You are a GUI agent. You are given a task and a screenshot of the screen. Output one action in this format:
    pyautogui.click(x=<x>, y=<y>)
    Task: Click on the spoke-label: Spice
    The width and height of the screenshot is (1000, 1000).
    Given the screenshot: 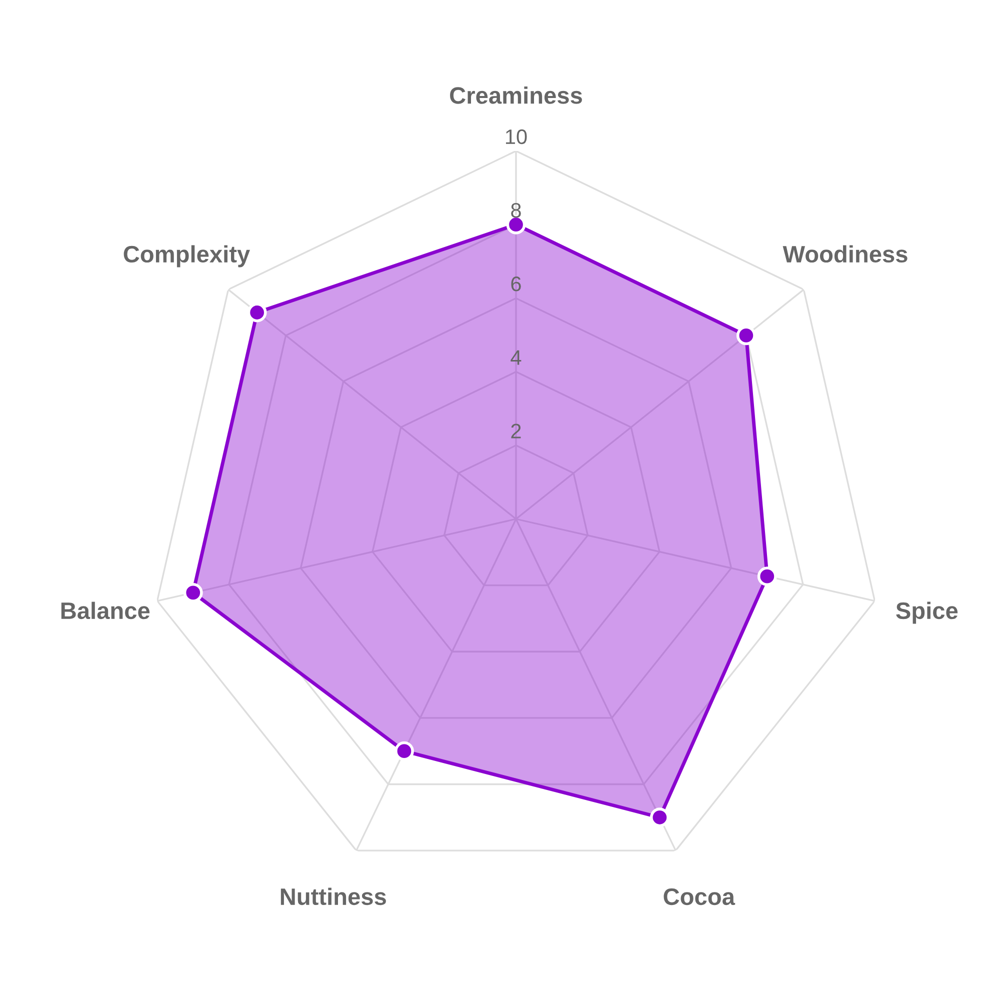 What is the action you would take?
    pyautogui.click(x=927, y=613)
    